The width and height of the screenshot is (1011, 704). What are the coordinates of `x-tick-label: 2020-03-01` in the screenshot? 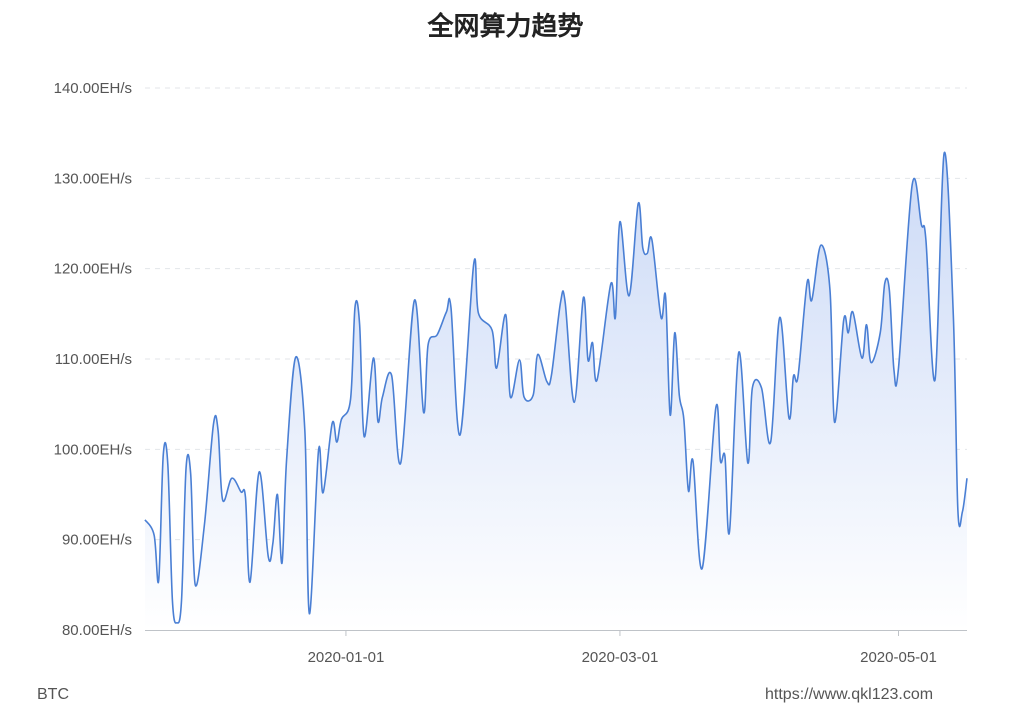 It's located at (620, 657).